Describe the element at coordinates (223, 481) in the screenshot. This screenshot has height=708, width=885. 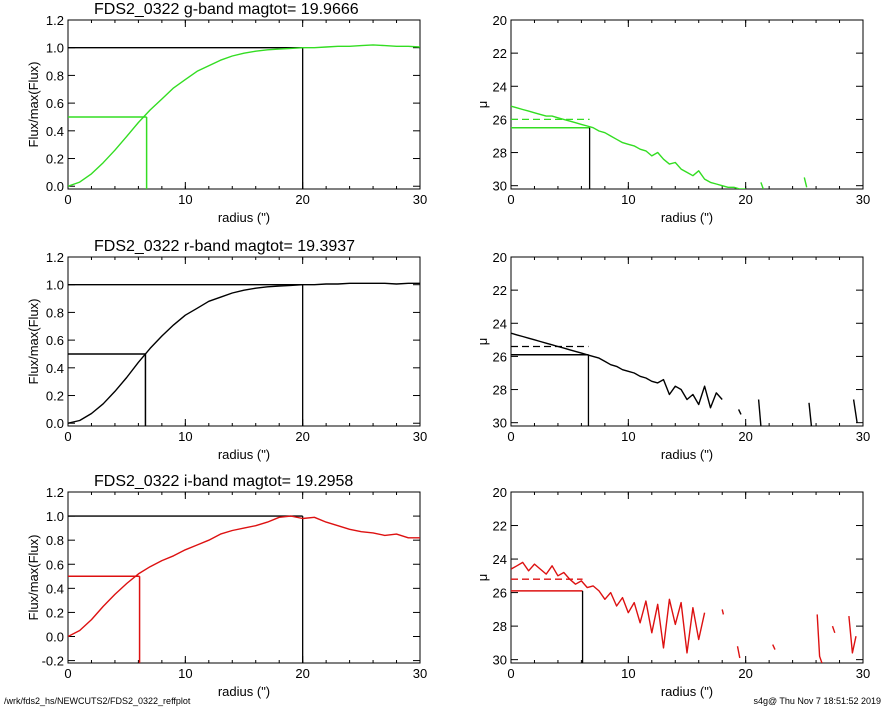
I see `panel-title: FDS2_0322 i-band magtot= 19.2958` at that location.